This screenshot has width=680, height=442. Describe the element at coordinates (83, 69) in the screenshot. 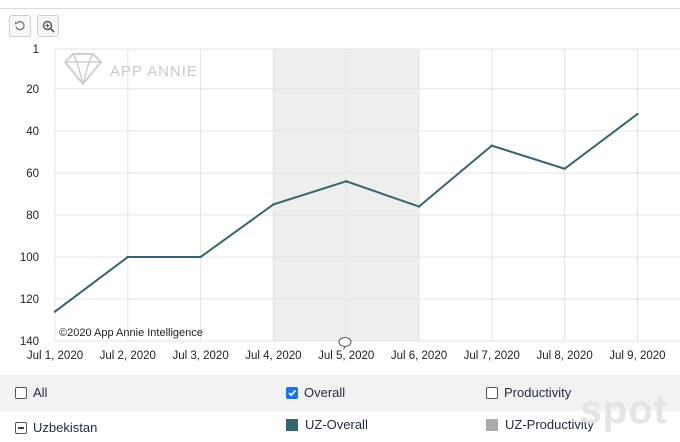

I see `diamond-logo-icon` at that location.